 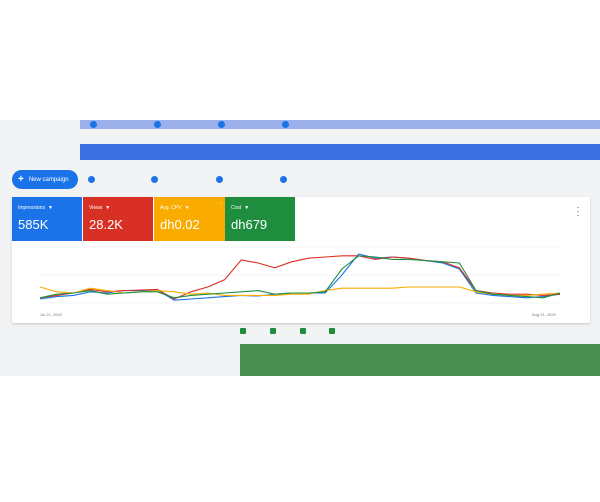 I want to click on metric-value: dh679, so click(x=249, y=224).